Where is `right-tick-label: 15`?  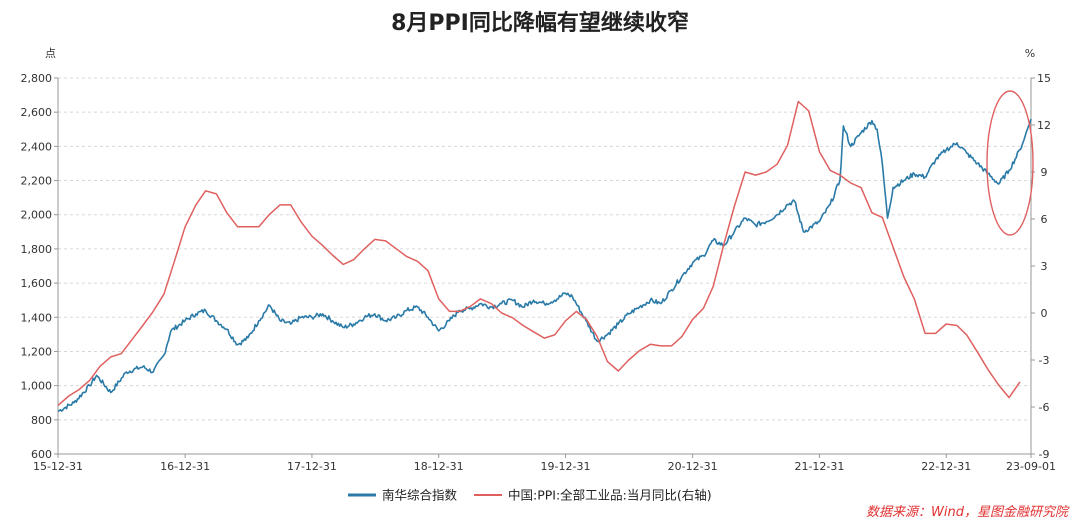 right-tick-label: 15 is located at coordinates (1044, 78).